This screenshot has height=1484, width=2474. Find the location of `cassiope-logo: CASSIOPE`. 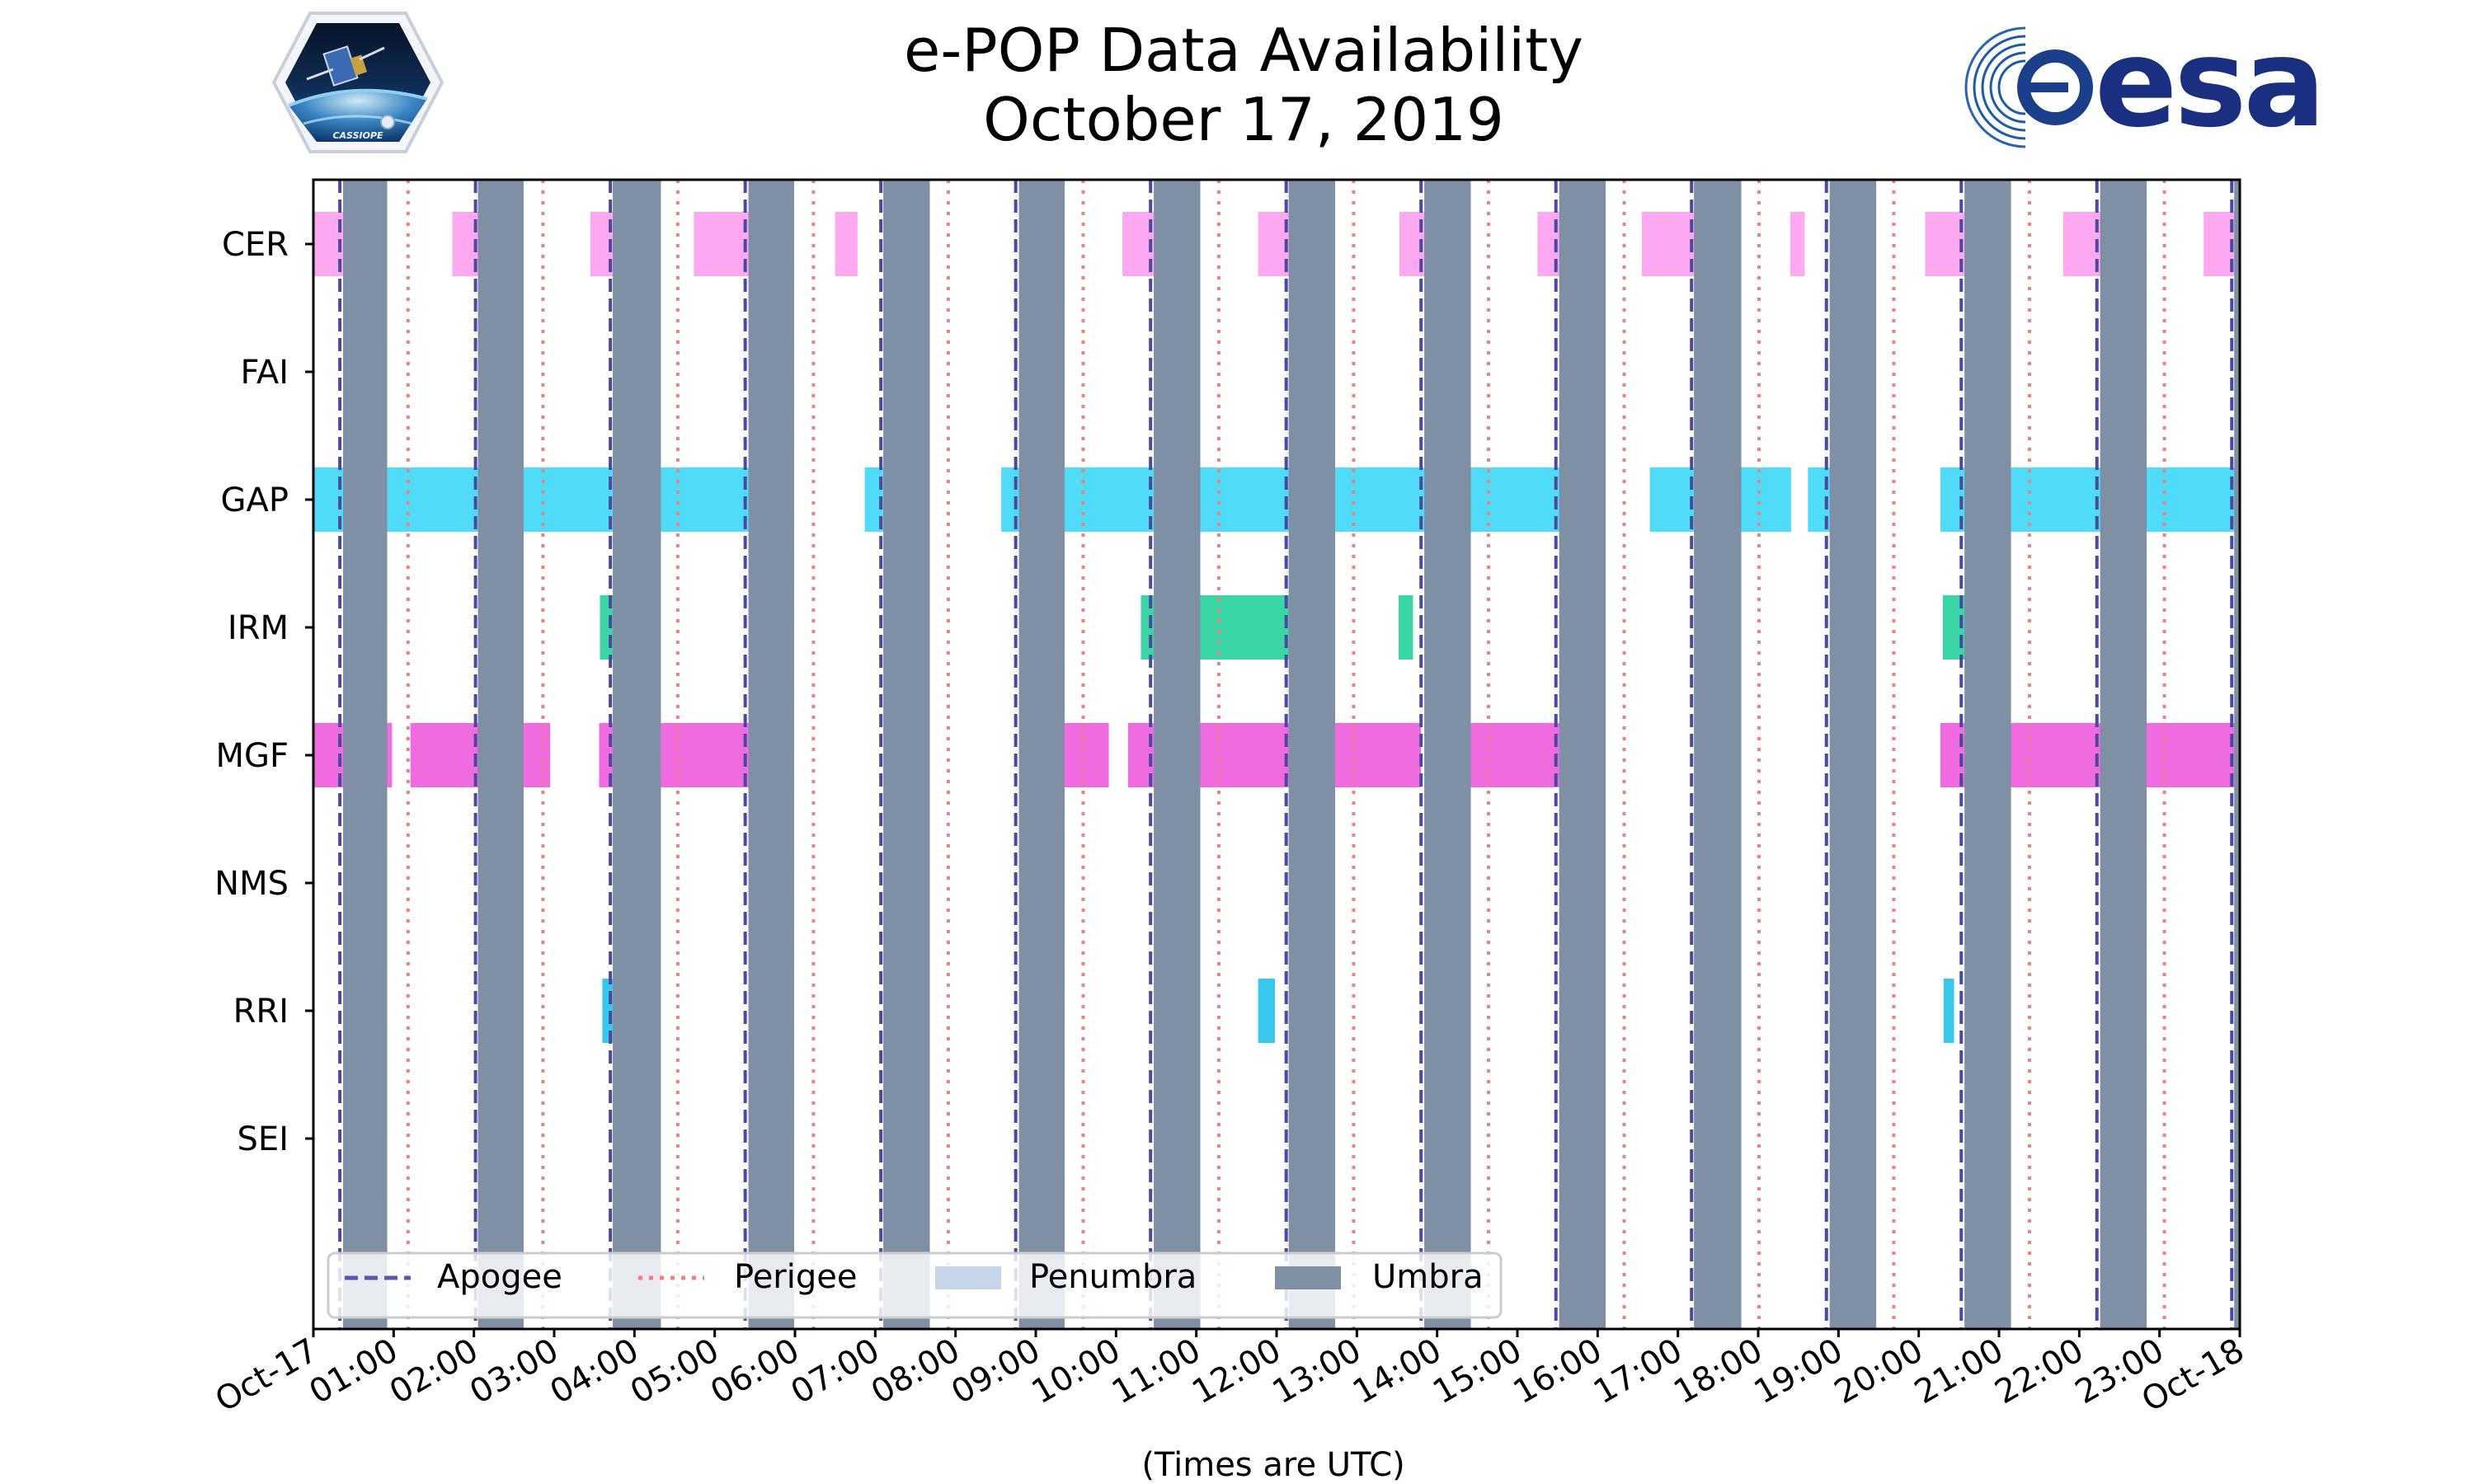

cassiope-logo: CASSIOPE is located at coordinates (357, 82).